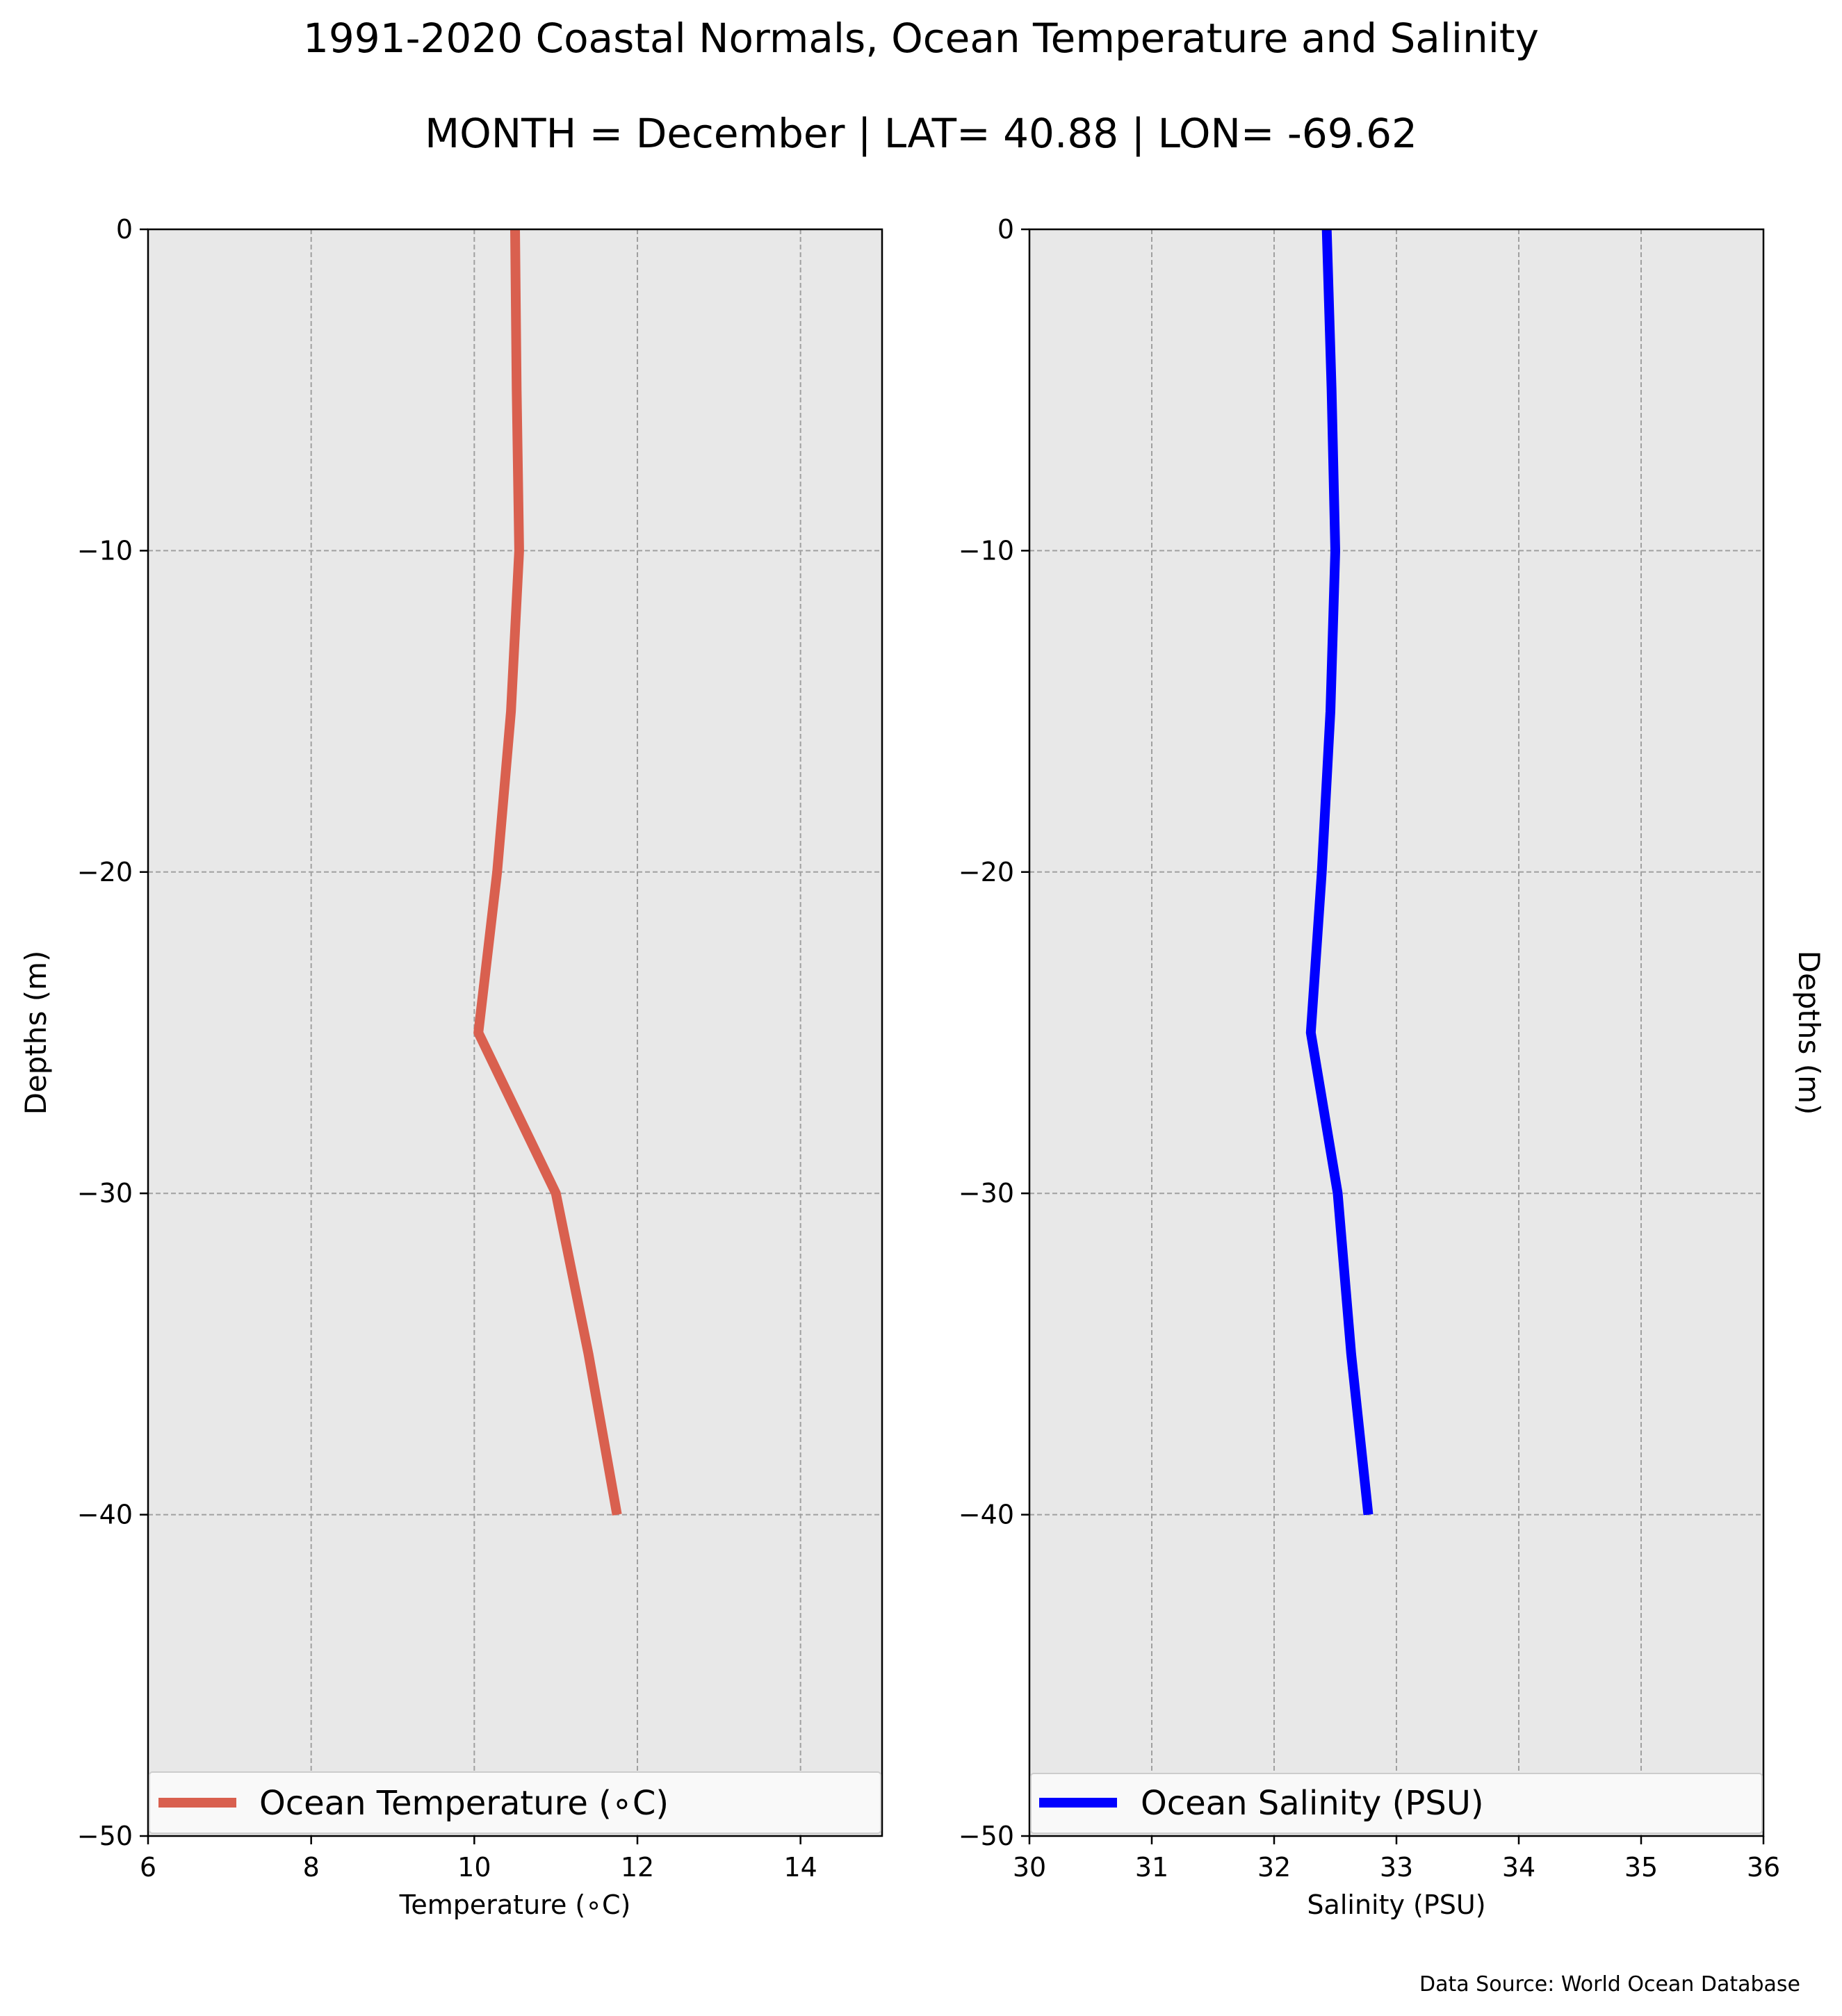 Image resolution: width=1842 pixels, height=2016 pixels. Describe the element at coordinates (986, 1515) in the screenshot. I see `salinity-y-tick-label: −40` at that location.